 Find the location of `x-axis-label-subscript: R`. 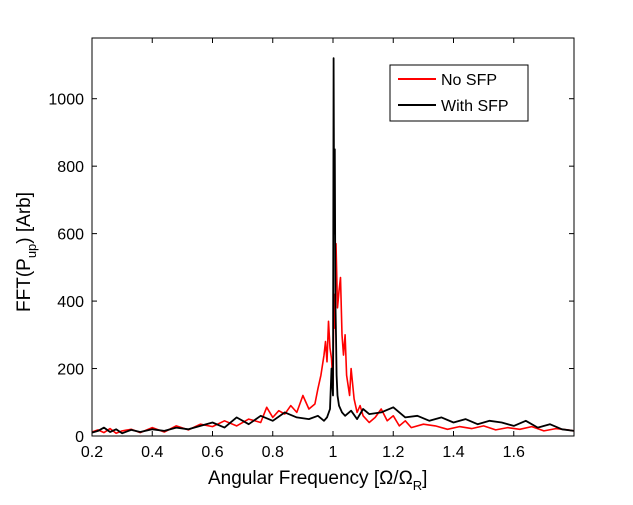

x-axis-label-subscript: R is located at coordinates (417, 485).